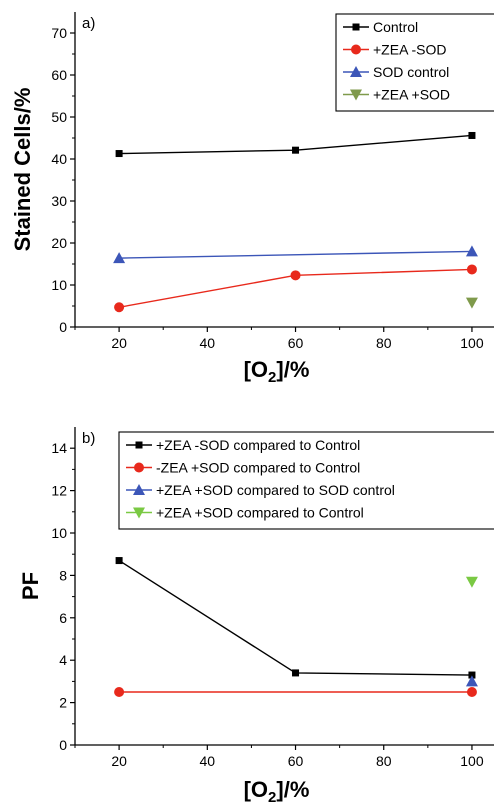 This screenshot has height=803, width=494. Describe the element at coordinates (411, 95) in the screenshot. I see `legend-entry: +ZEA +SOD` at that location.